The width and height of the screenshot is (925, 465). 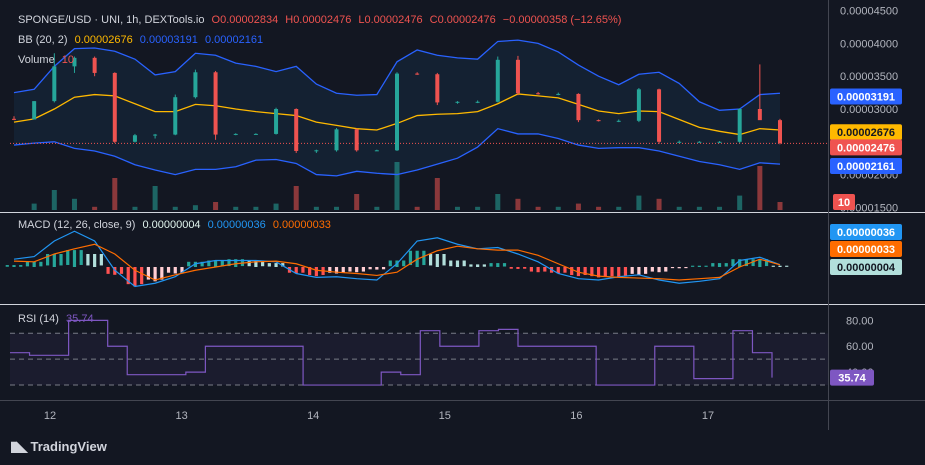 I want to click on macd-legend-signal: 0.00000033, so click(x=301, y=225).